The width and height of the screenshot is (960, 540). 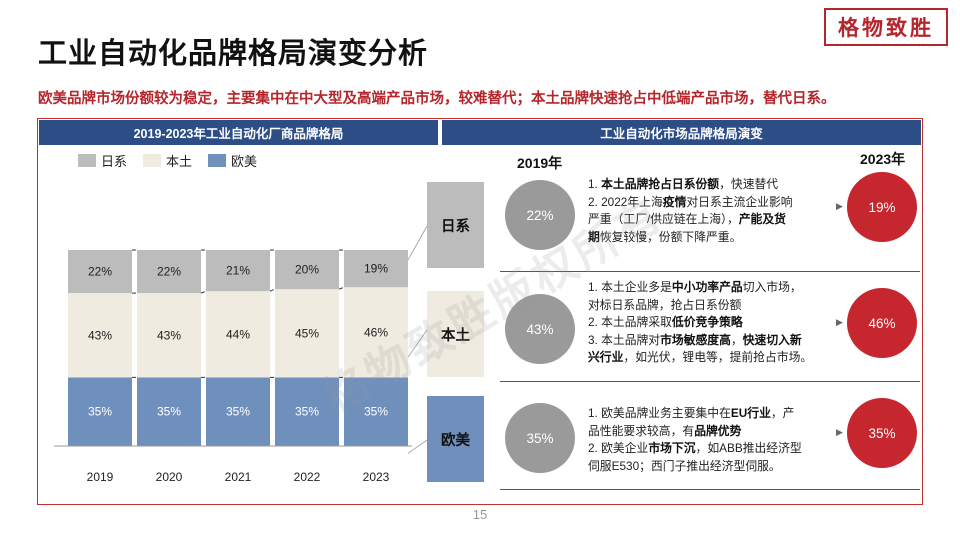 What do you see at coordinates (695, 339) in the screenshot?
I see `text-segment: 市场敏感度高` at bounding box center [695, 339].